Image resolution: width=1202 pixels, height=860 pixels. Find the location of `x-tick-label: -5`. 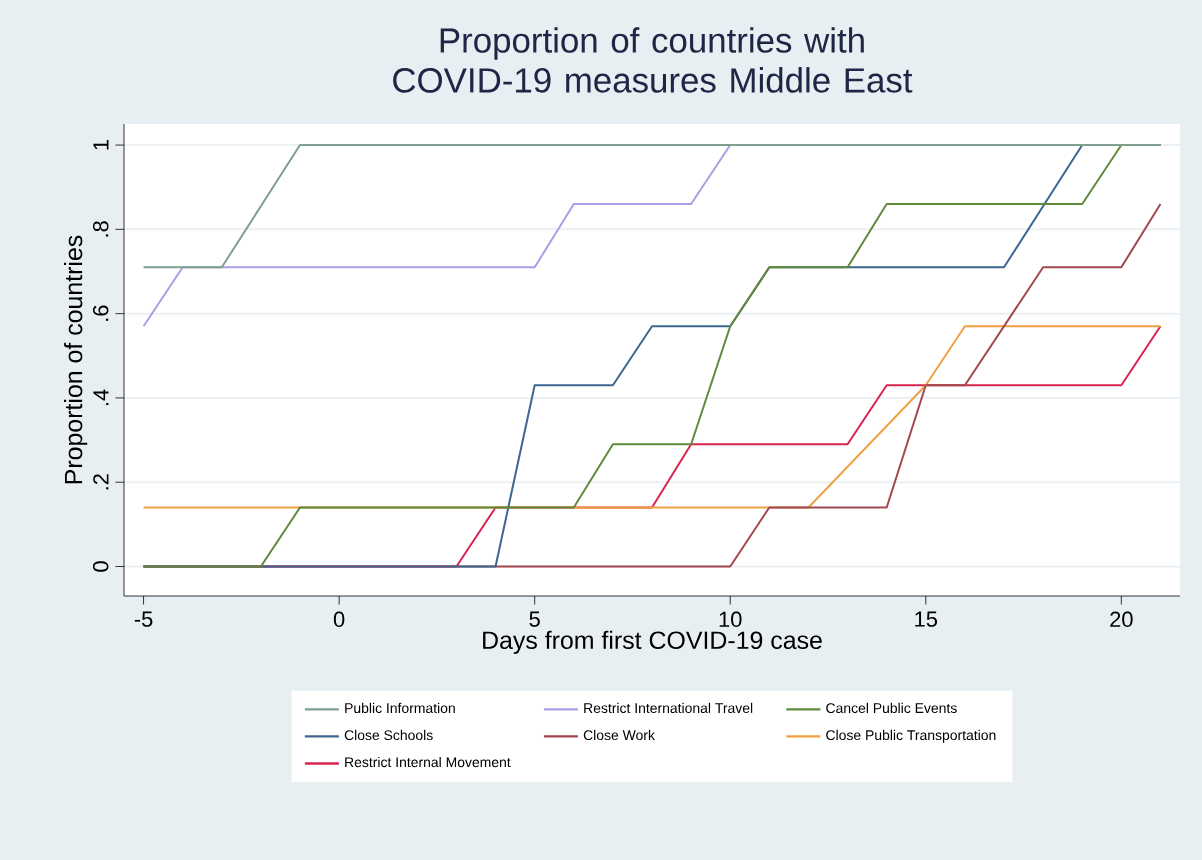

x-tick-label: -5 is located at coordinates (143, 619).